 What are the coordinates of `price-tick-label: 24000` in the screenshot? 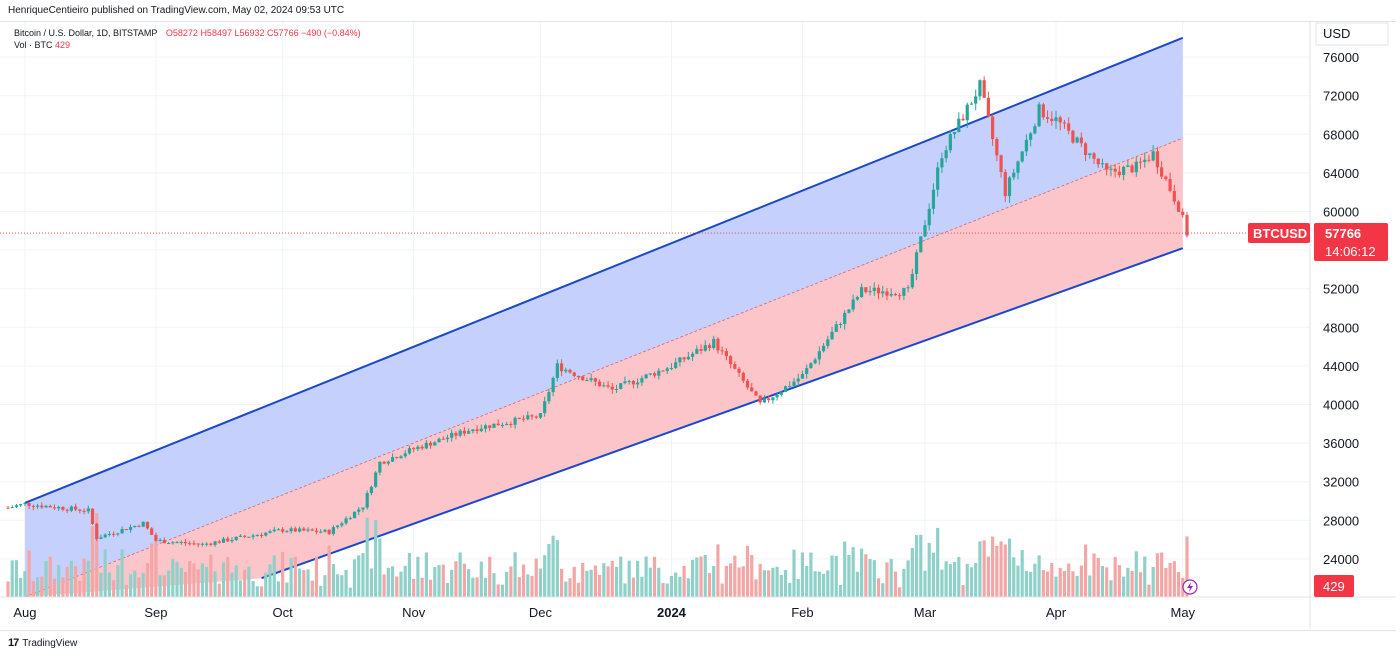 It's located at (1341, 559).